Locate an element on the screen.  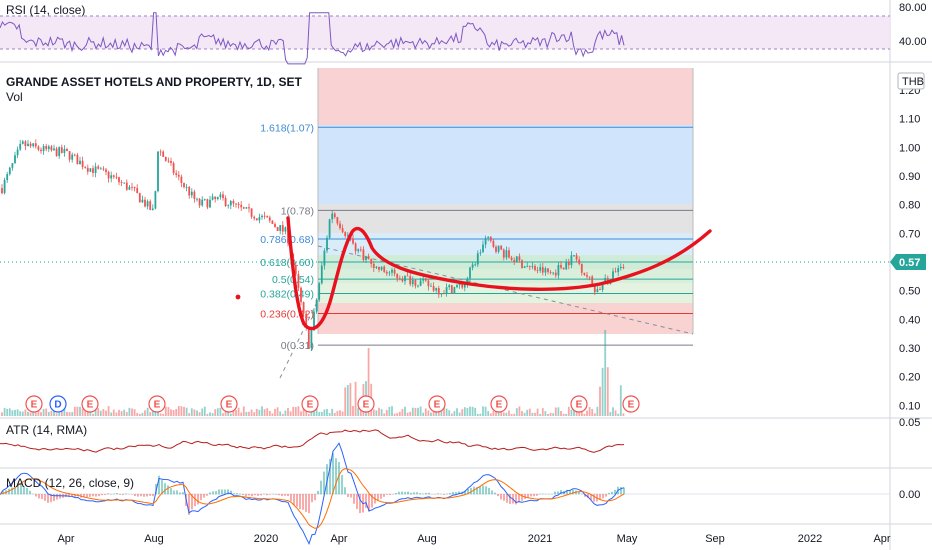
price-tick-1: 1.10 is located at coordinates (909, 120).